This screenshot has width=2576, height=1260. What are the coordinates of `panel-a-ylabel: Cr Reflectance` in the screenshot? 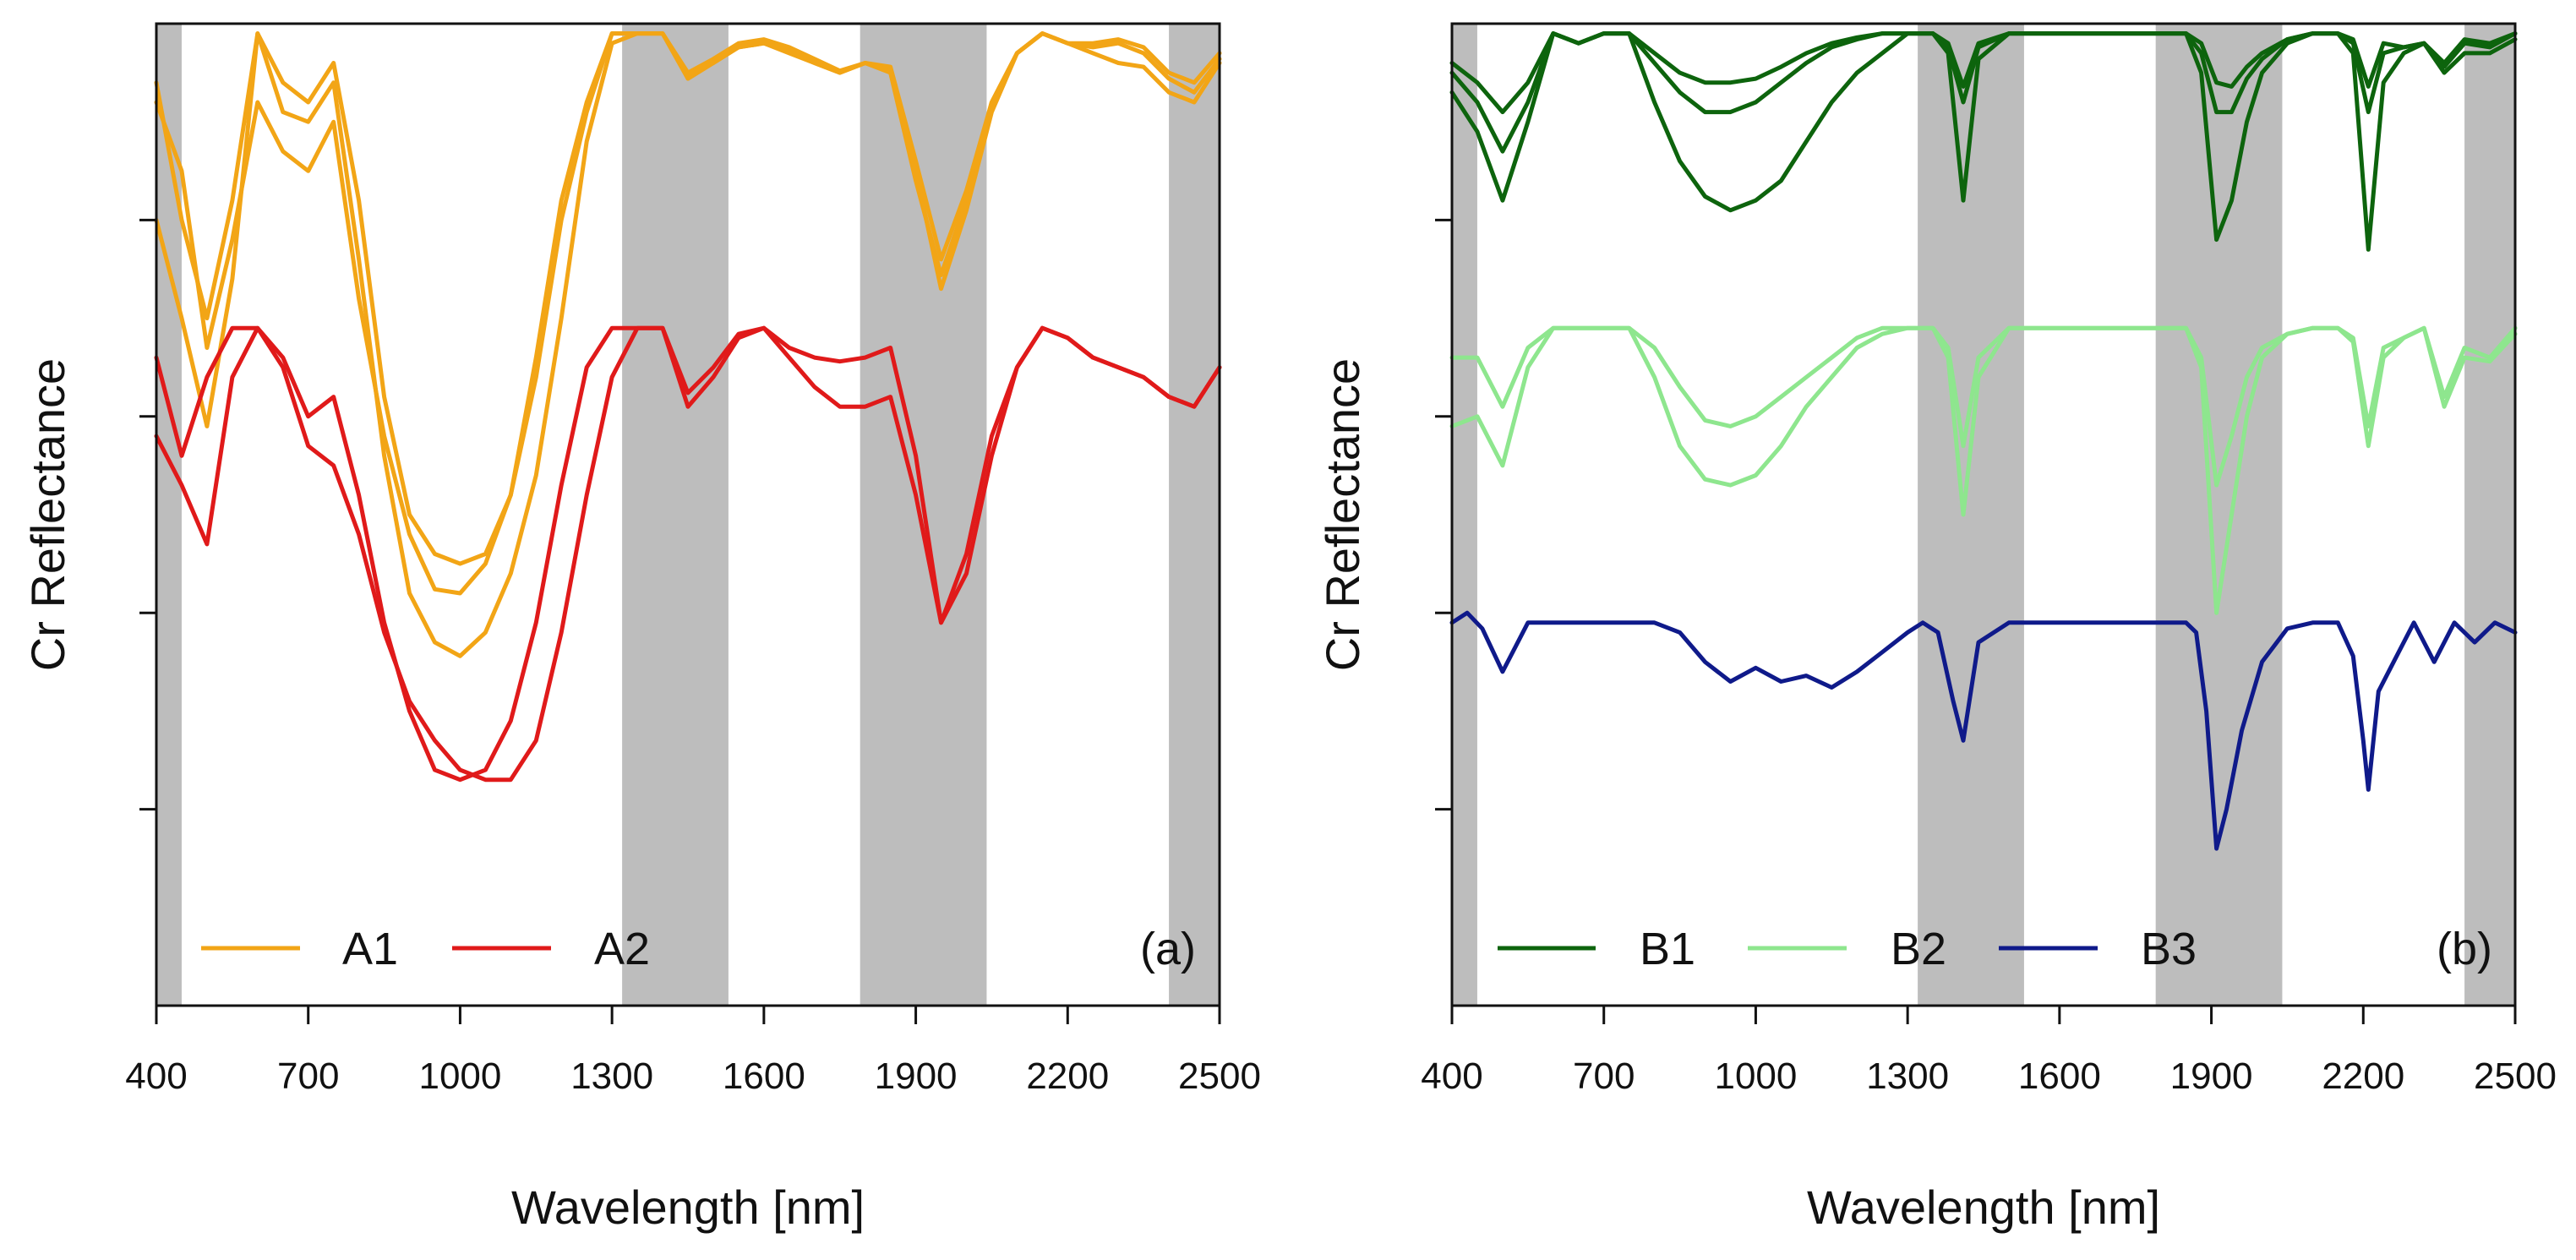 It's located at (47, 514).